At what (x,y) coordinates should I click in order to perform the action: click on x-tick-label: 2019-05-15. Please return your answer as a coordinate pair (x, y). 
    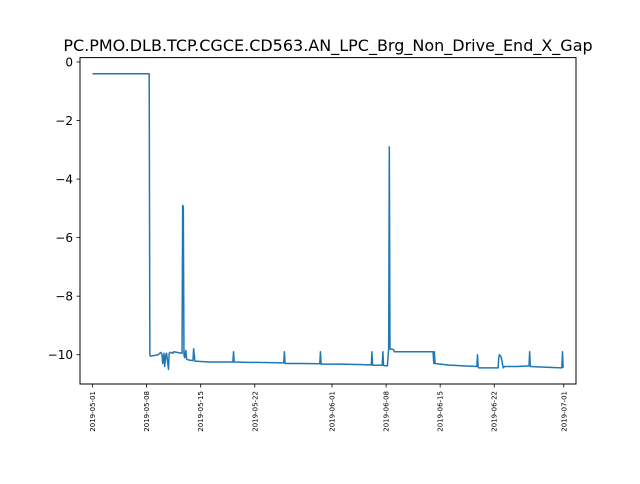
    Looking at the image, I should click on (201, 411).